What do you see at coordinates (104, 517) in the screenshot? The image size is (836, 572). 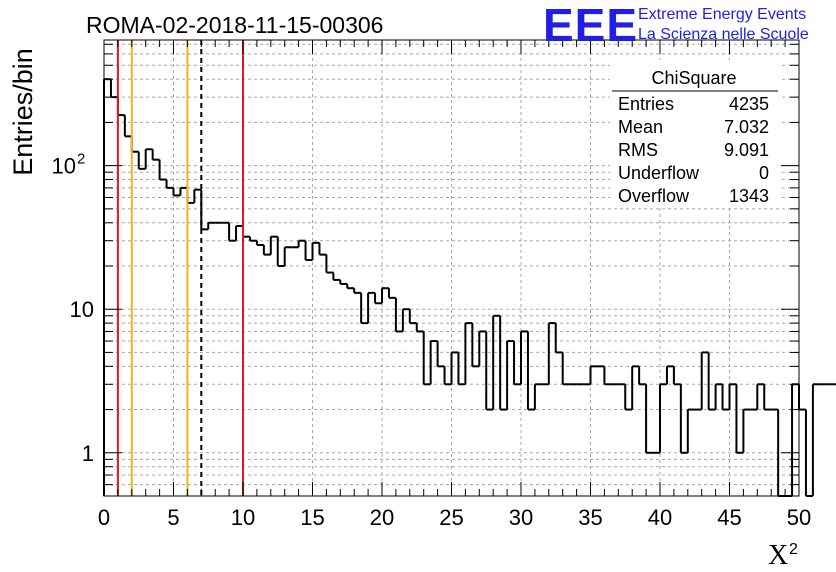 I see `x-tick-label: 0` at bounding box center [104, 517].